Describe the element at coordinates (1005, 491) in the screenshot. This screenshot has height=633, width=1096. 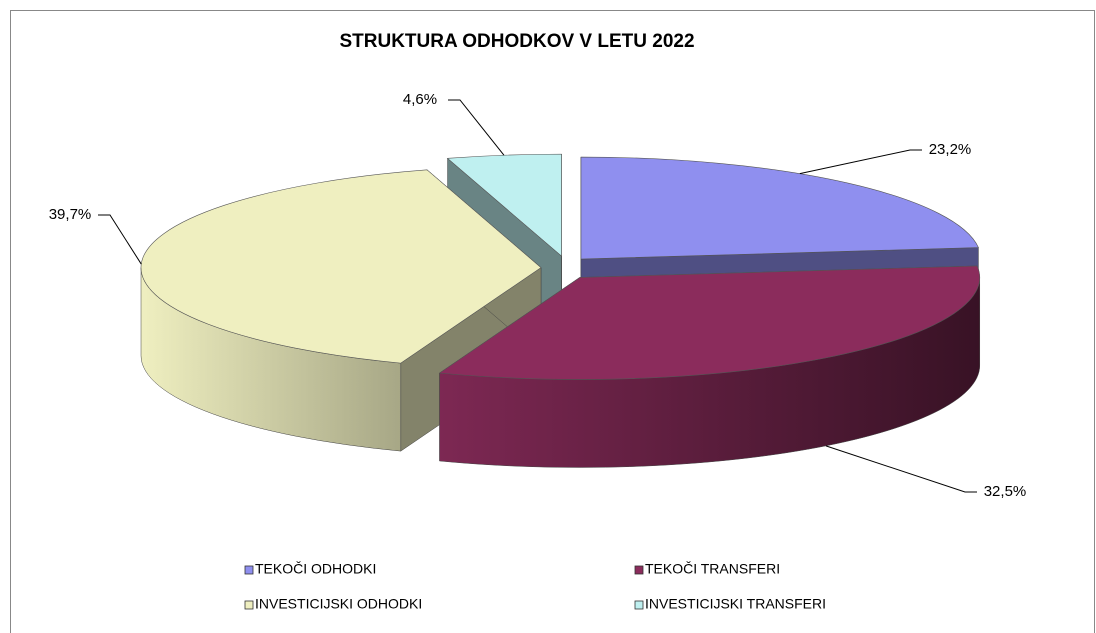
I see `data-label: 32,5%` at that location.